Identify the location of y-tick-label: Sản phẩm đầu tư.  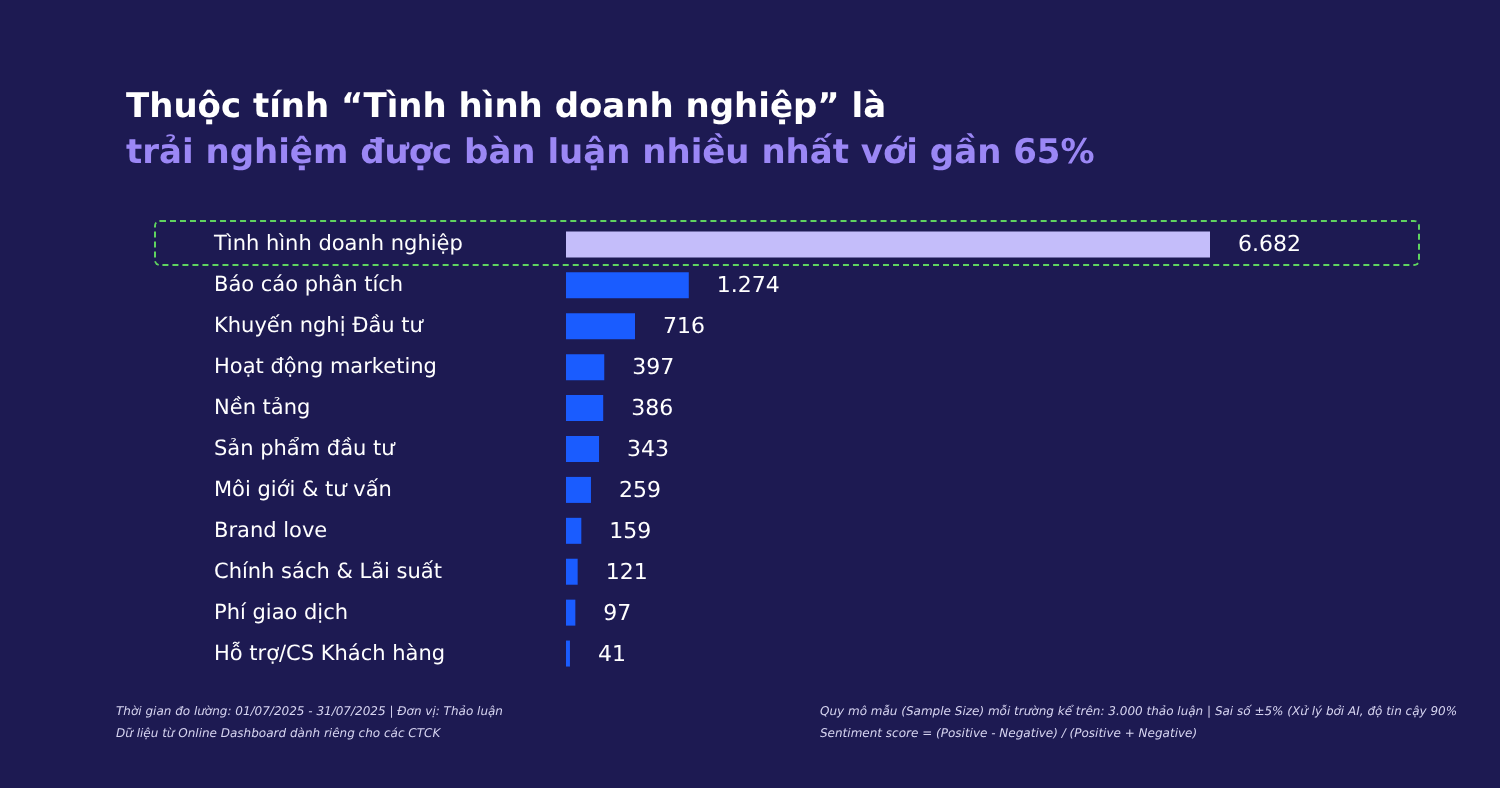
(306, 448).